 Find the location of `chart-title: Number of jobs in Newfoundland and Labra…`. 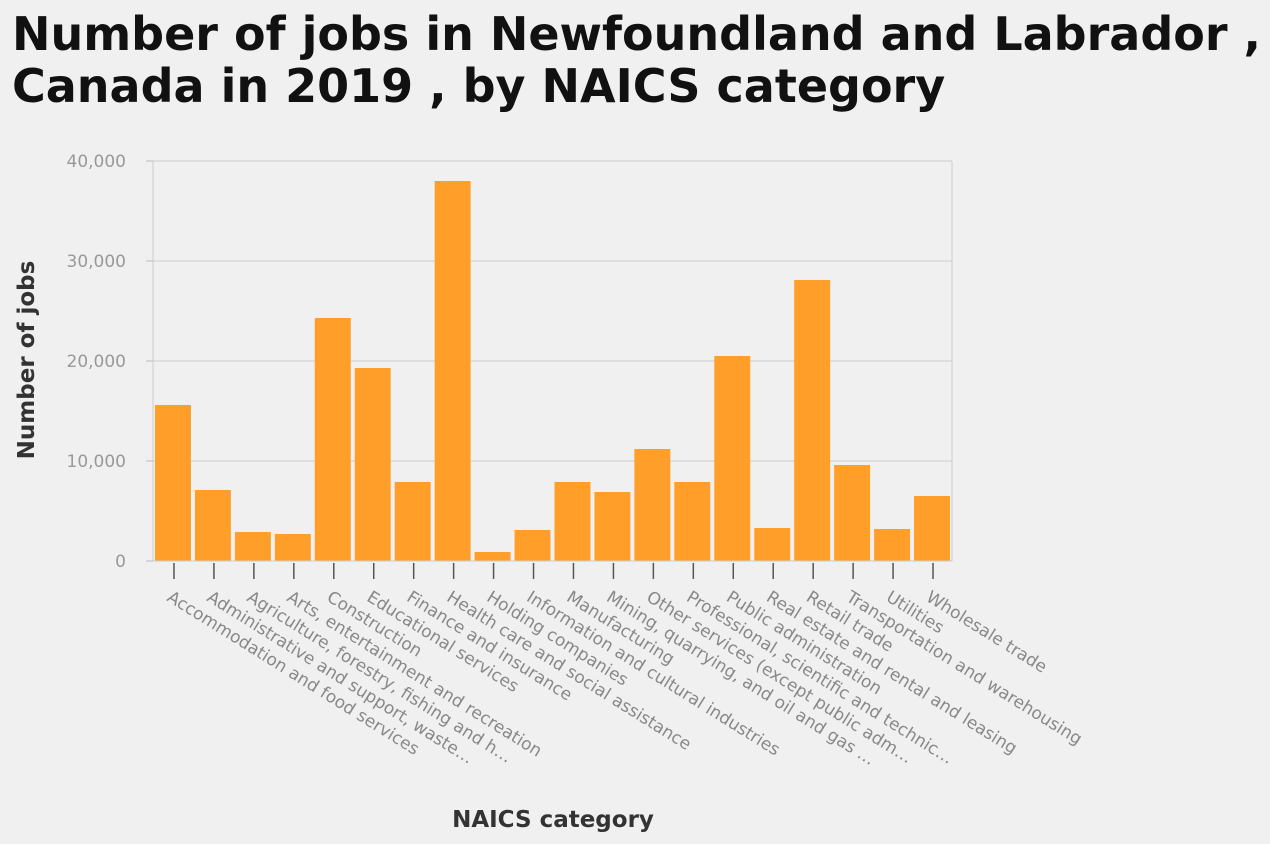

chart-title: Number of jobs in Newfoundland and Labra… is located at coordinates (637, 60).